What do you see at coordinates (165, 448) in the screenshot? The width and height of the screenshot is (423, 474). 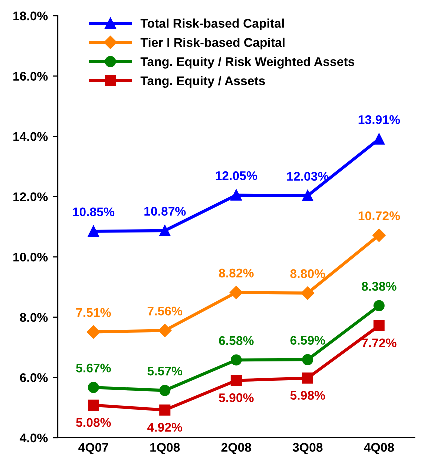 I see `x-tick-label: 1Q08` at bounding box center [165, 448].